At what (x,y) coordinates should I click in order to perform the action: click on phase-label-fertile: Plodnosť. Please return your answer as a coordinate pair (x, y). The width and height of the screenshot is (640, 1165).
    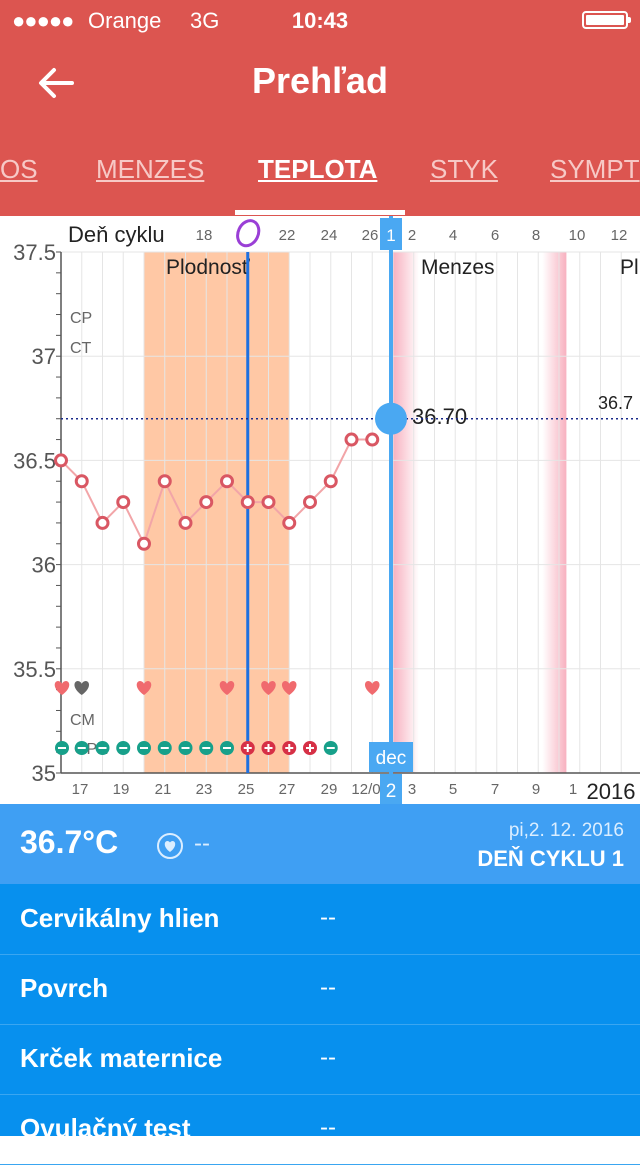
    Looking at the image, I should click on (208, 267).